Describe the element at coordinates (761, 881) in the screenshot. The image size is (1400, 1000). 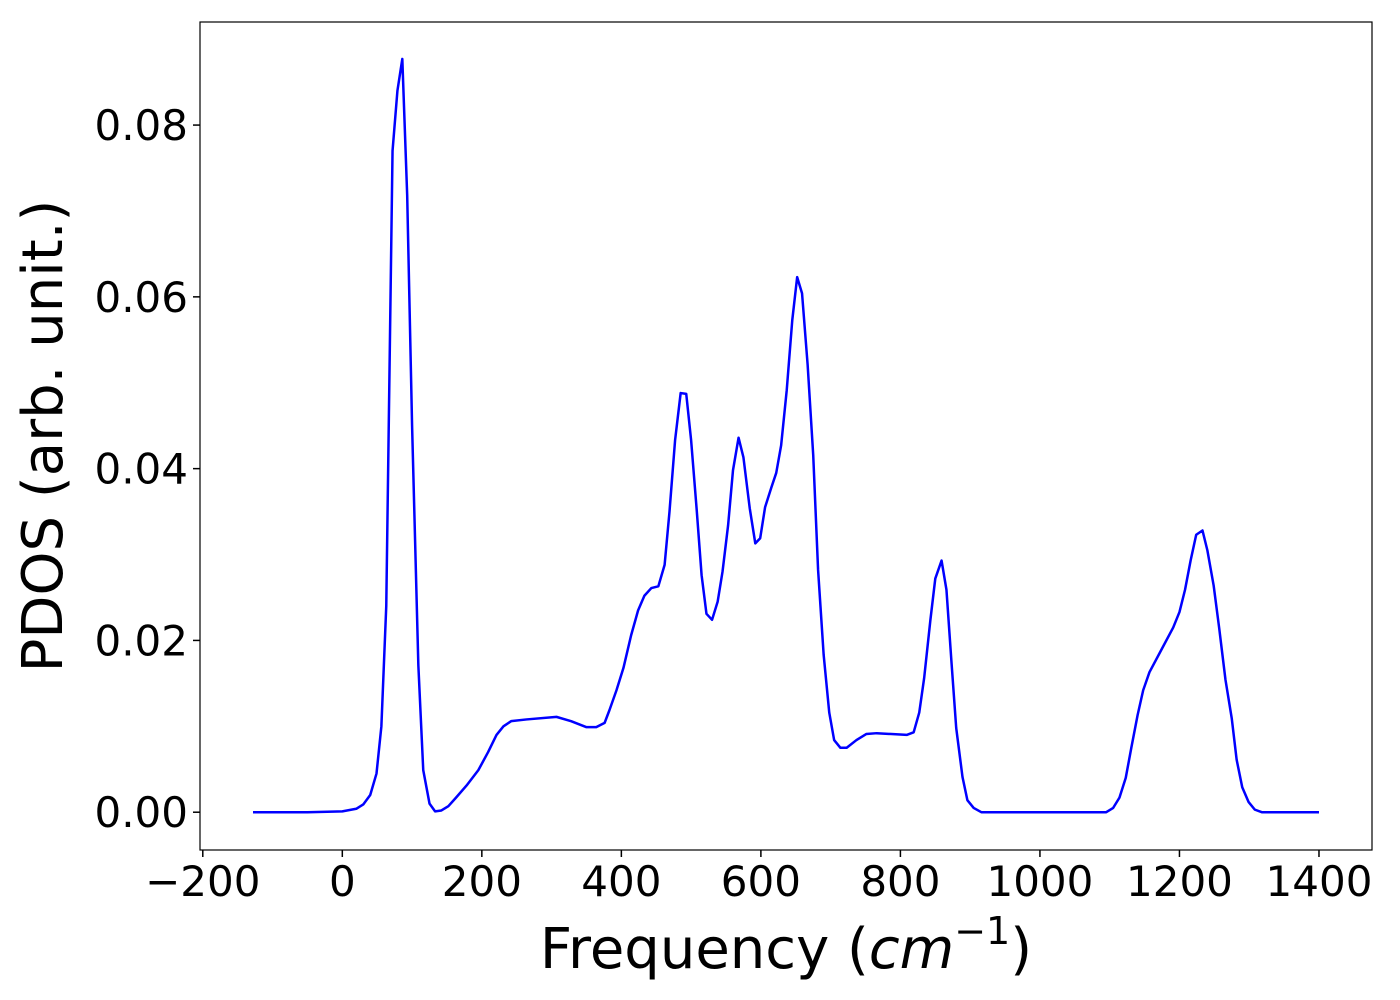
I see `x-tick-label: 600` at that location.